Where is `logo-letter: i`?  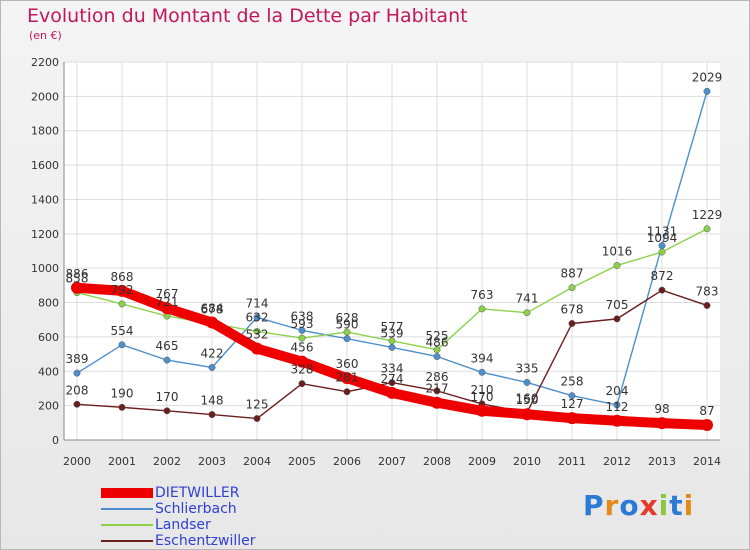
logo-letter: i is located at coordinates (689, 505).